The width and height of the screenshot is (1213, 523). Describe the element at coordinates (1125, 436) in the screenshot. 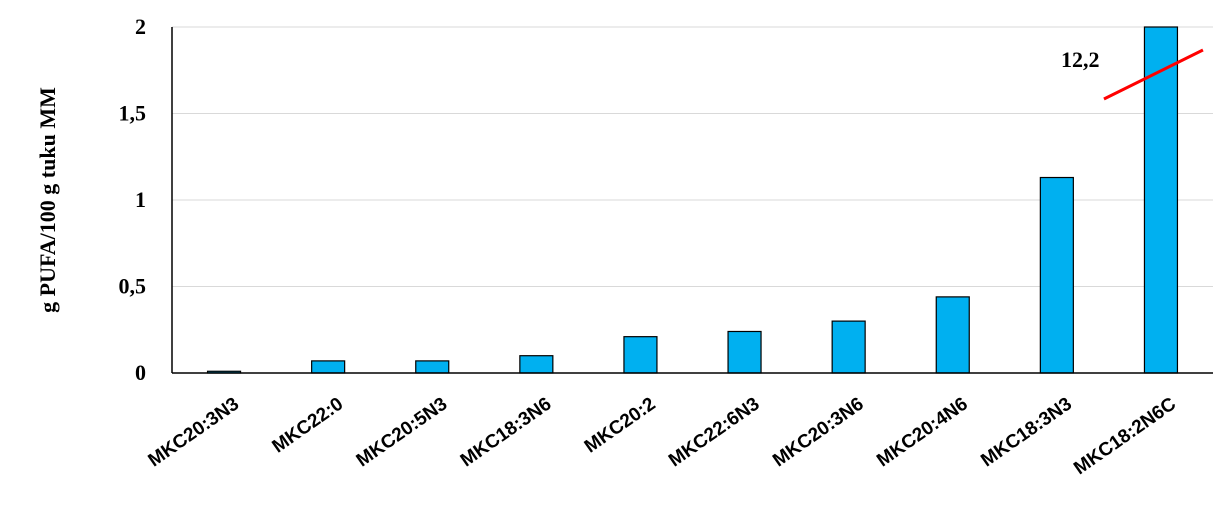

I see `x-tick-label: MKC18:2N6C` at that location.